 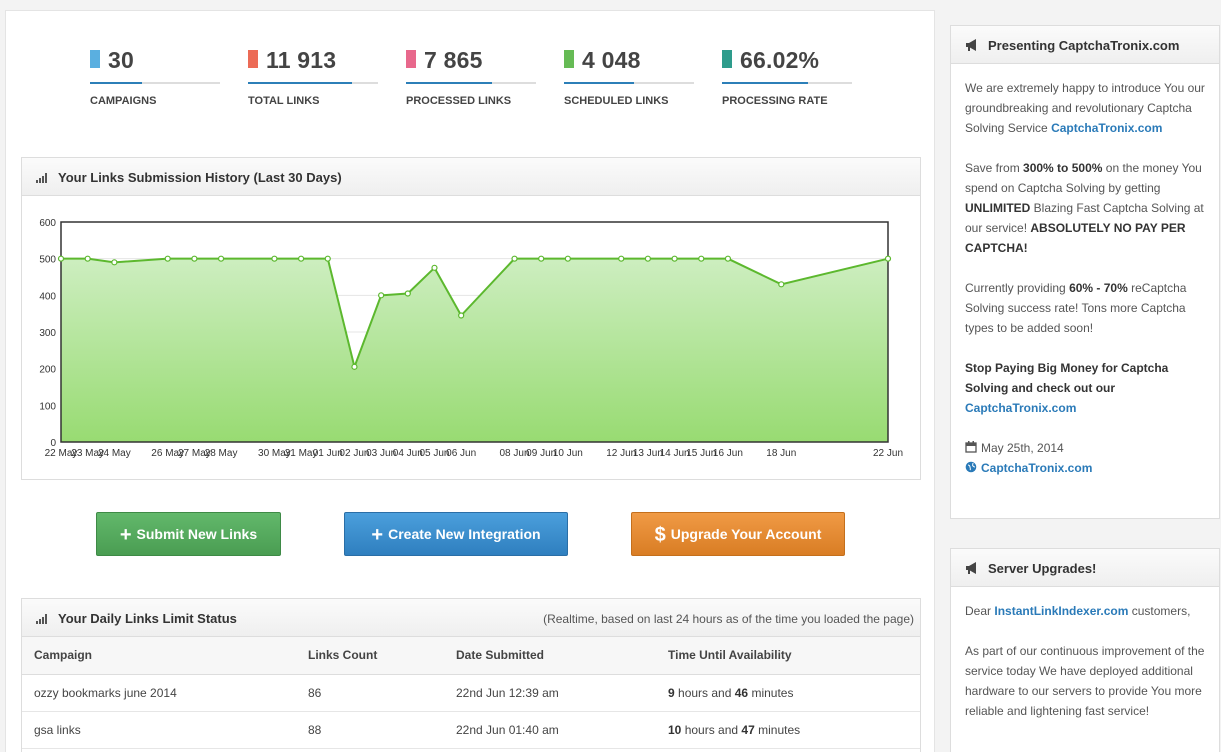 I want to click on count-cell: 86, so click(x=370, y=693).